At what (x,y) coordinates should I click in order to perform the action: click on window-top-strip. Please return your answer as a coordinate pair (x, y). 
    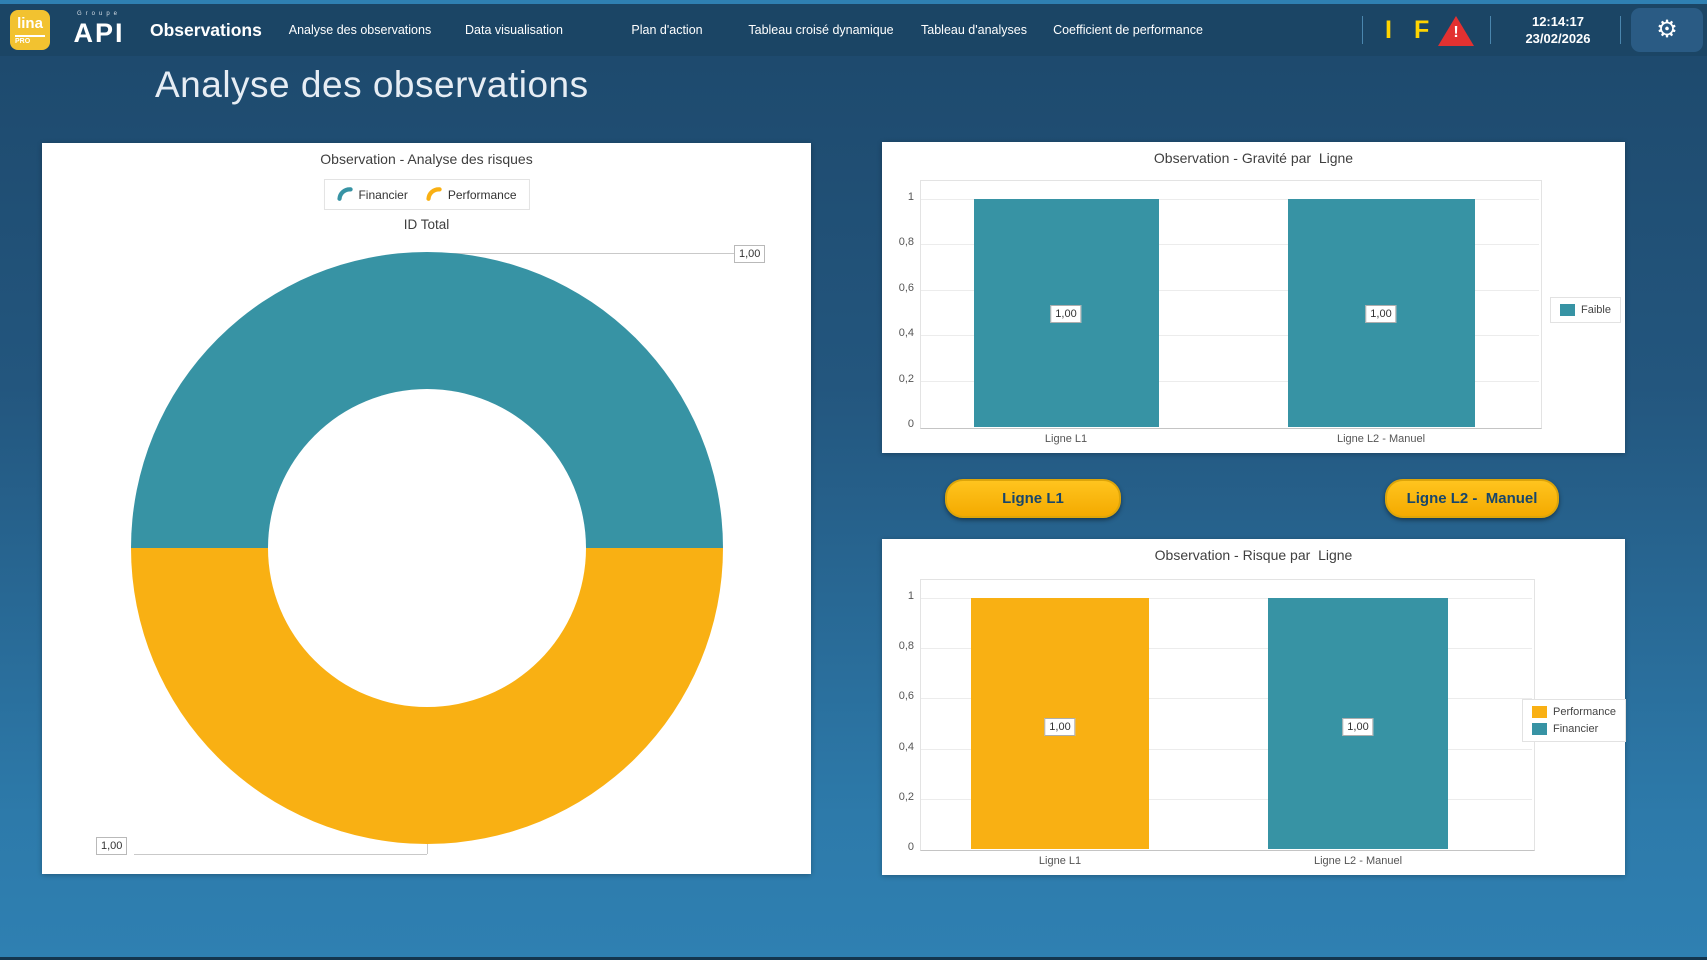
    Looking at the image, I should click on (853, 2).